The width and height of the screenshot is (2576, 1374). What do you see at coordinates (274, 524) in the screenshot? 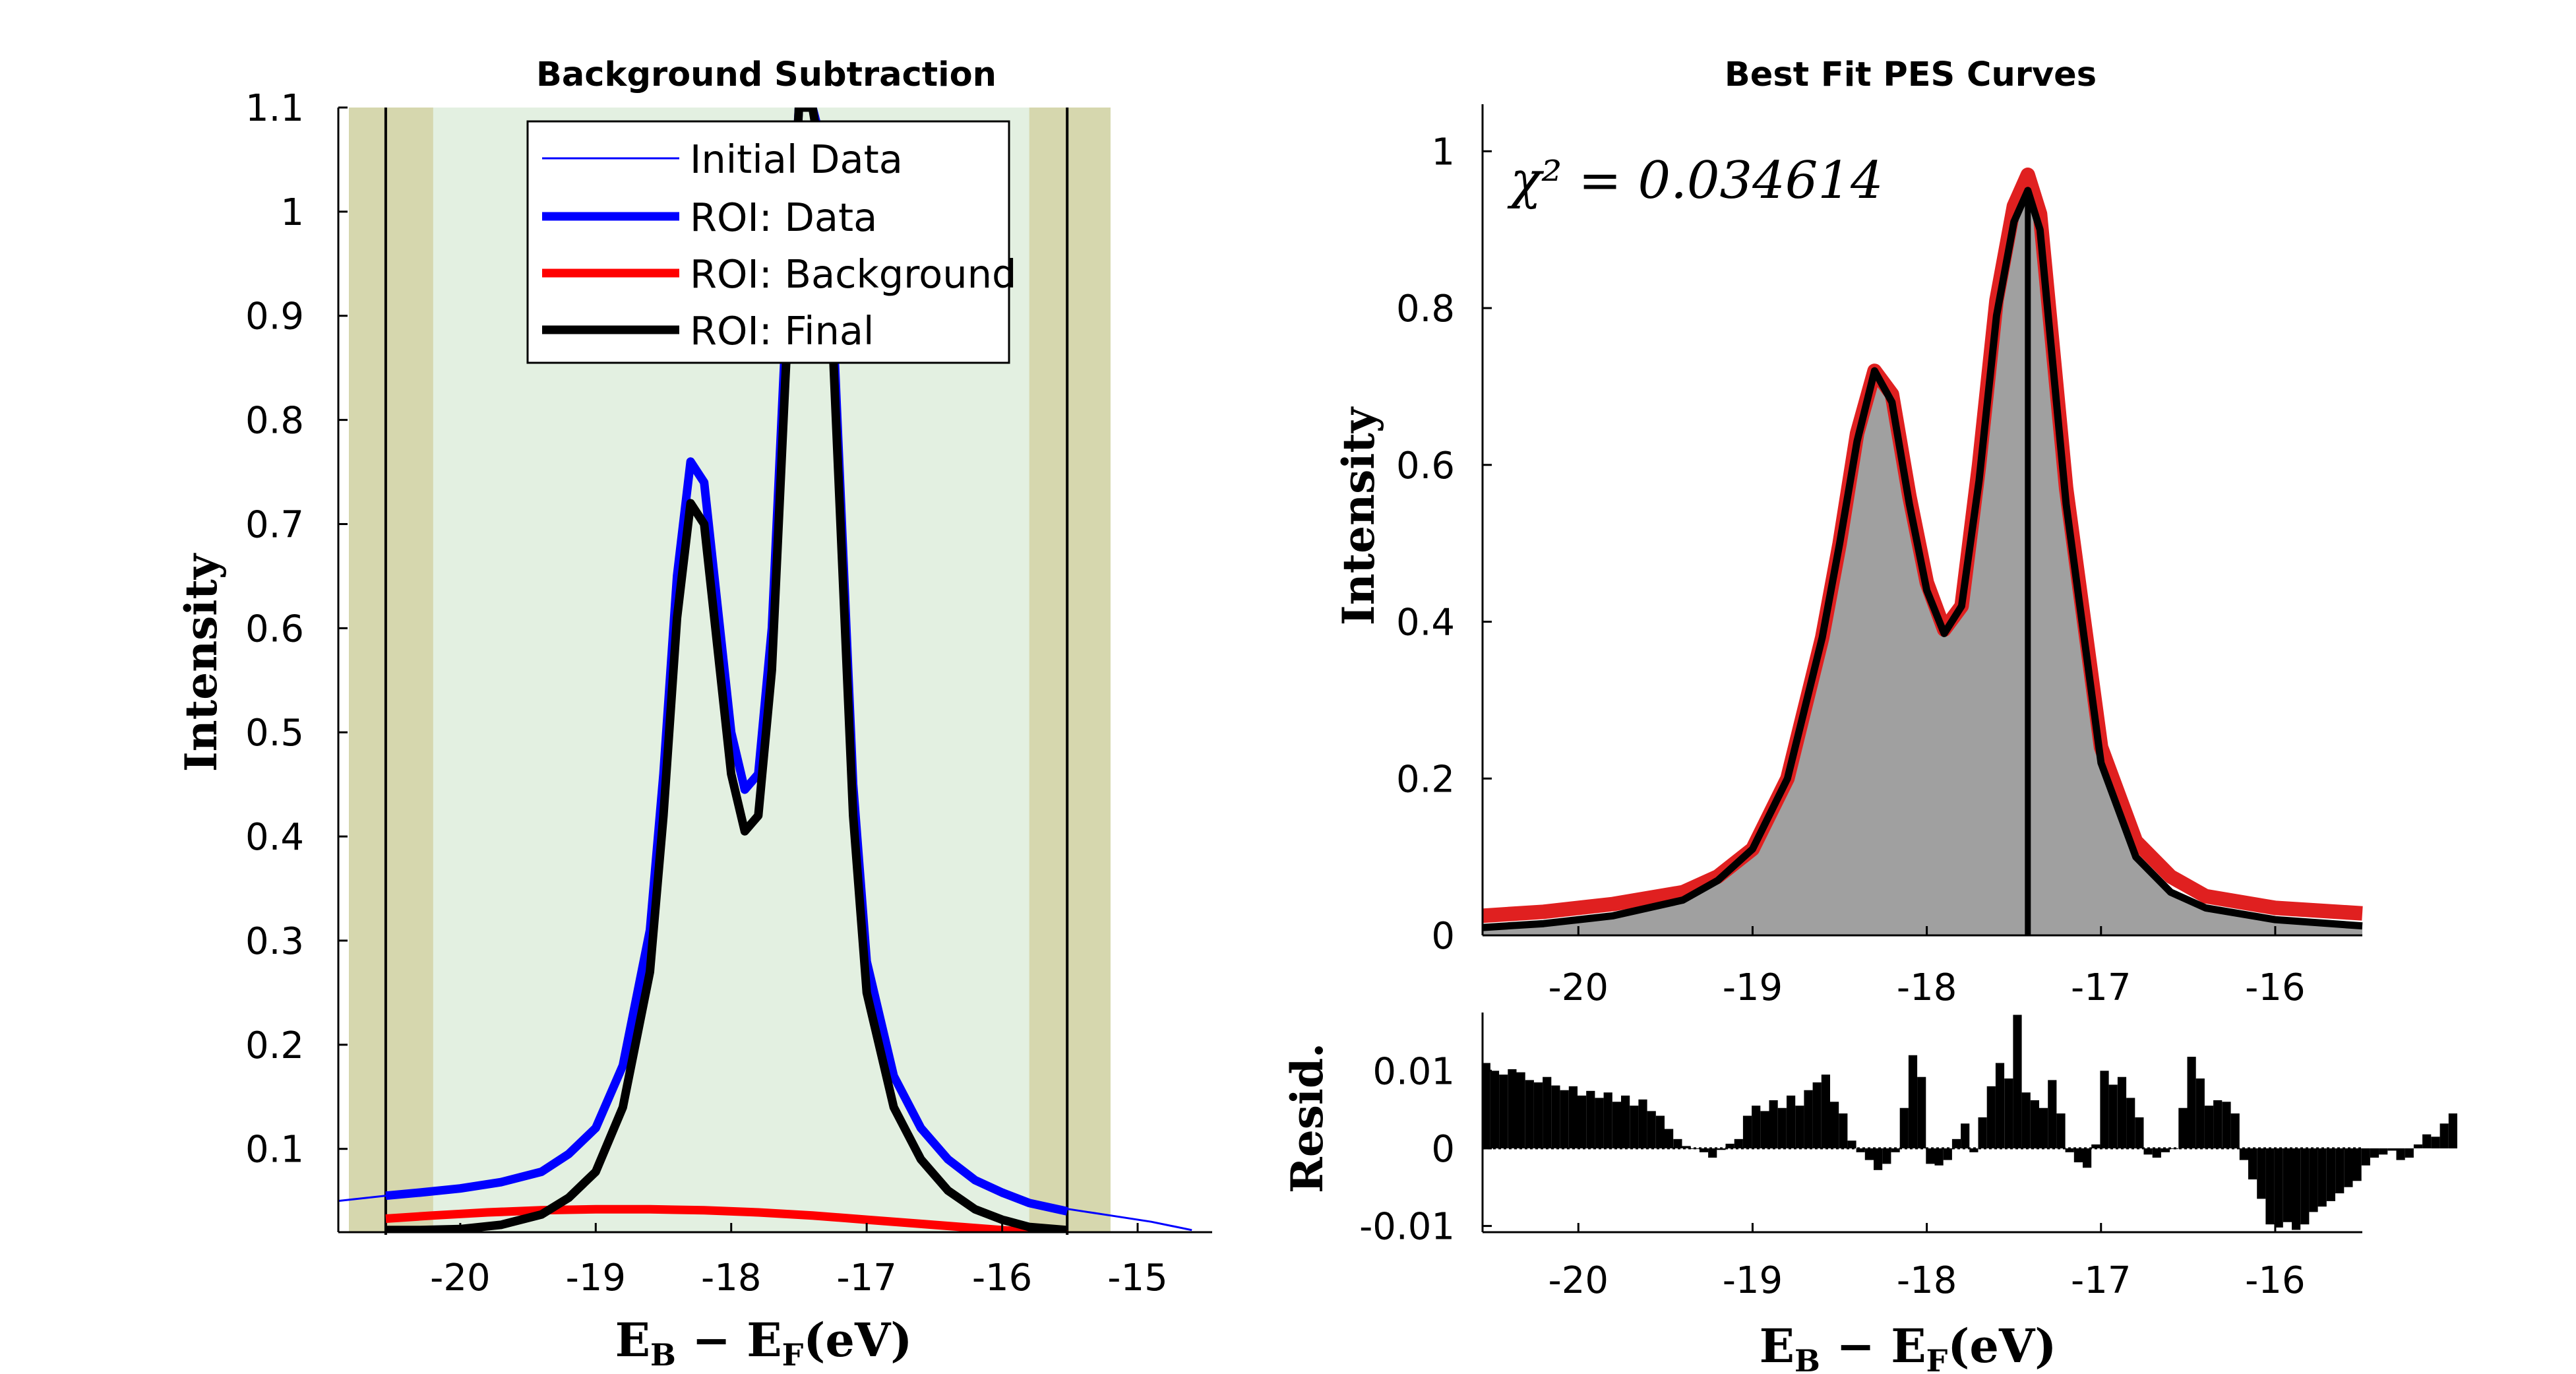
I see `left-y-tick-label: 0.7` at bounding box center [274, 524].